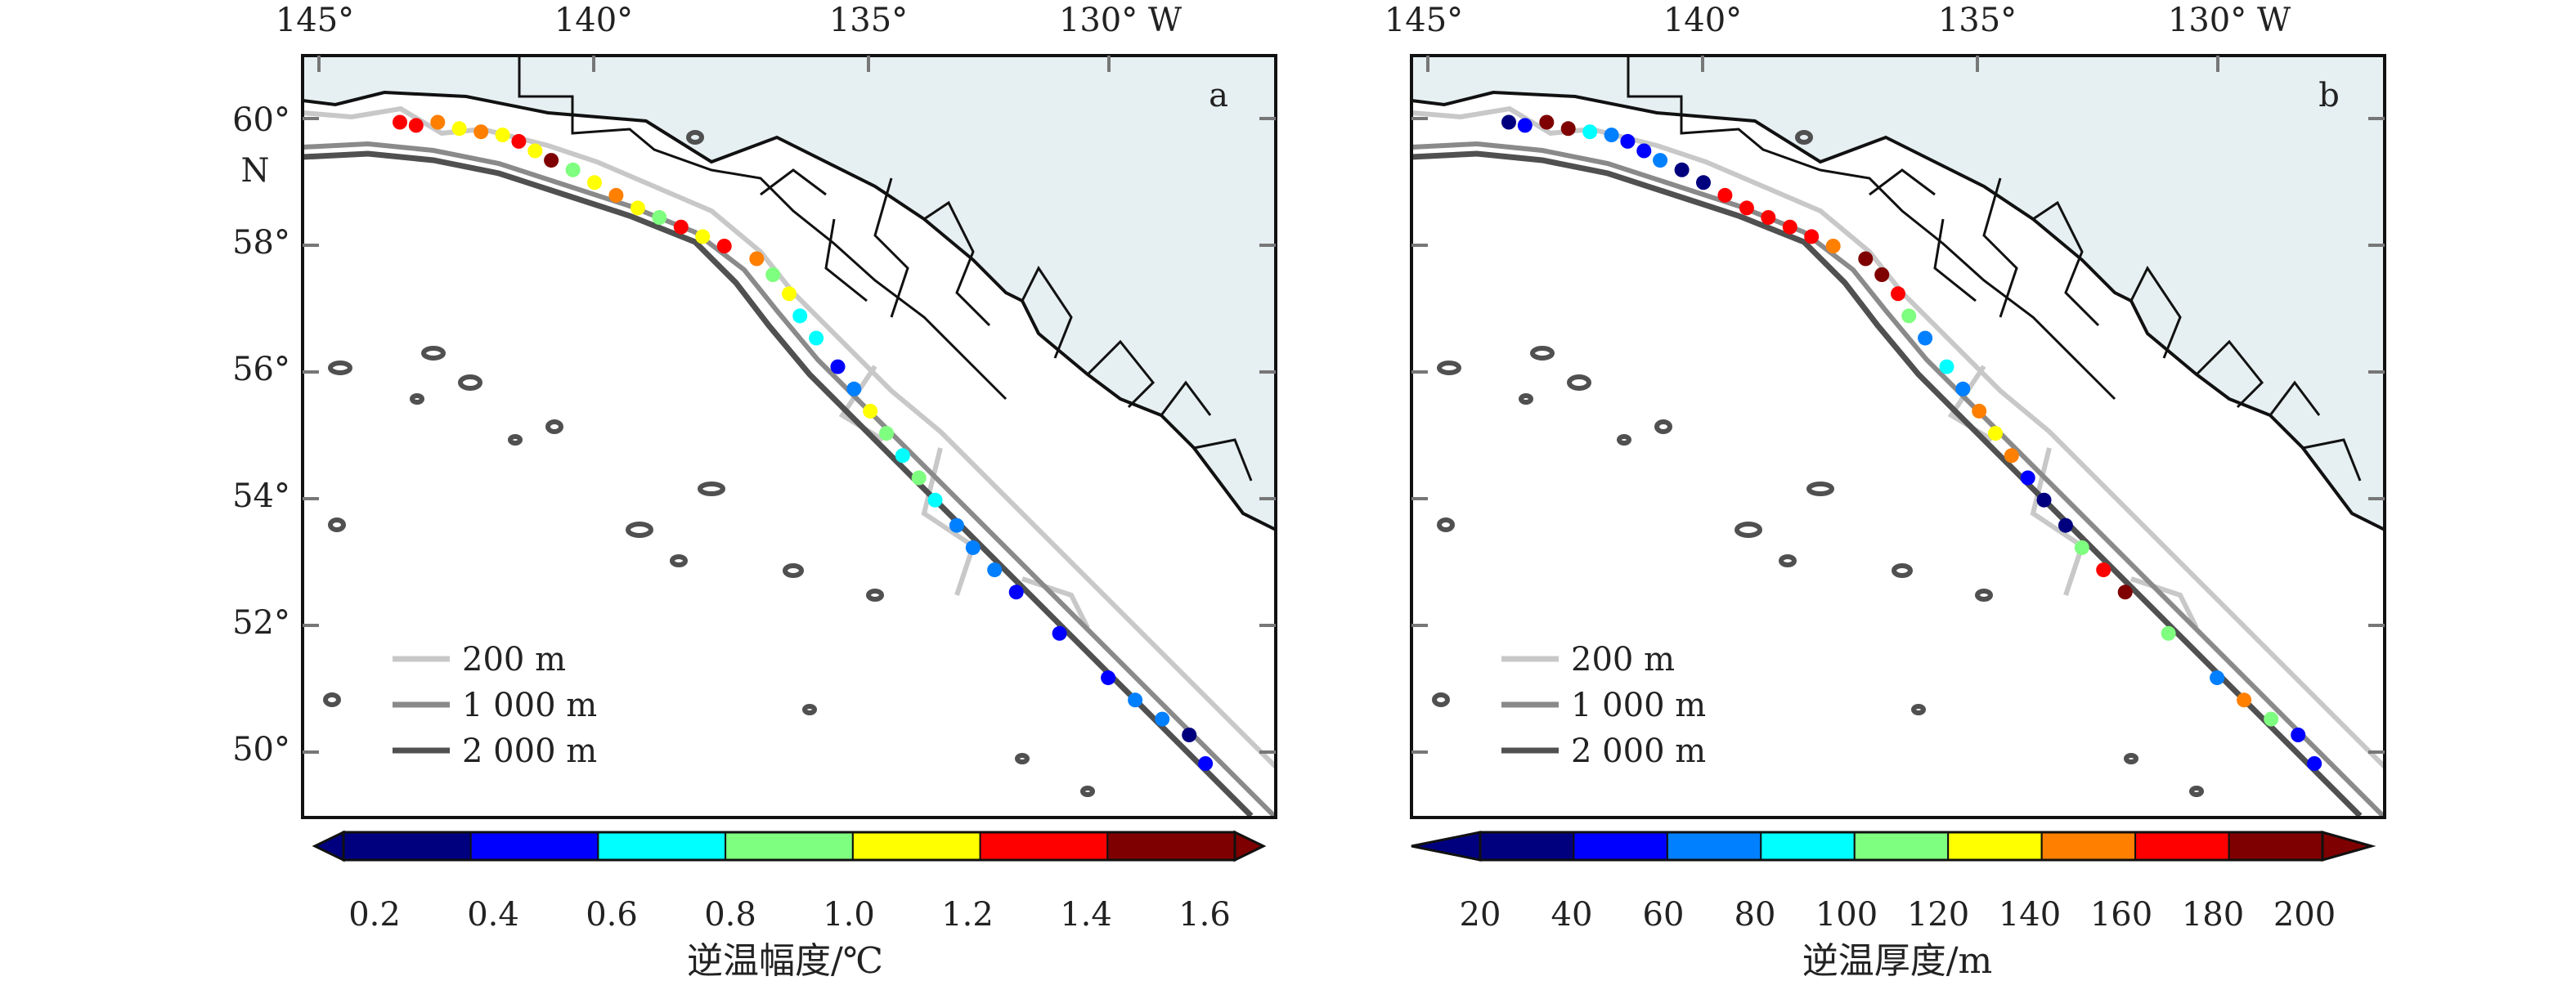  What do you see at coordinates (1898, 915) in the screenshot?
I see `colorbar-ticks-b: 20 40 60 80 100 120 140 160 180 200` at bounding box center [1898, 915].